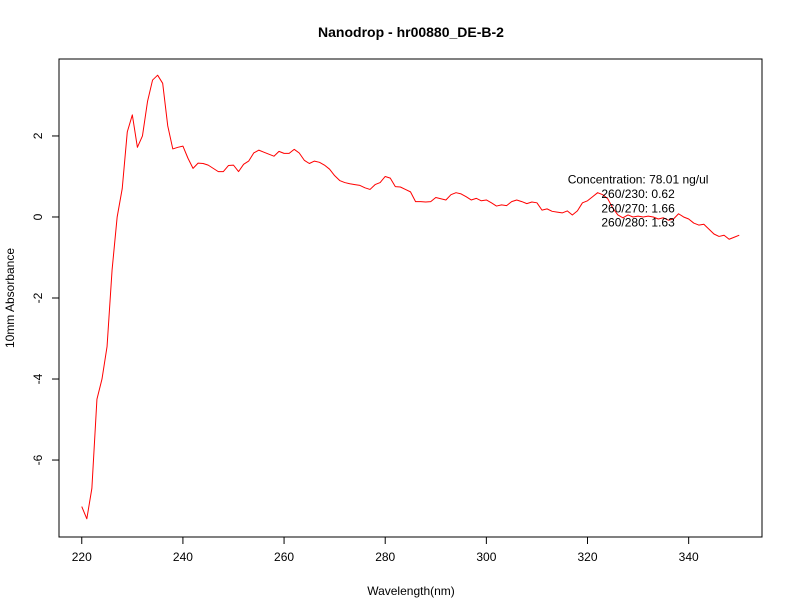 Image resolution: width=792 pixels, height=612 pixels. Describe the element at coordinates (638, 223) in the screenshot. I see `annotation-line: 260/280: 1.63` at that location.